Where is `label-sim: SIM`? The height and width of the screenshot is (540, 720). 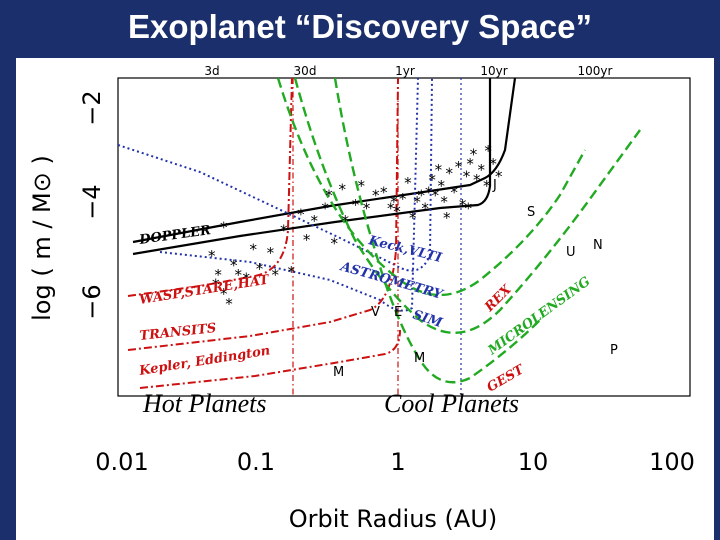
label-sim: SIM is located at coordinates (428, 320).